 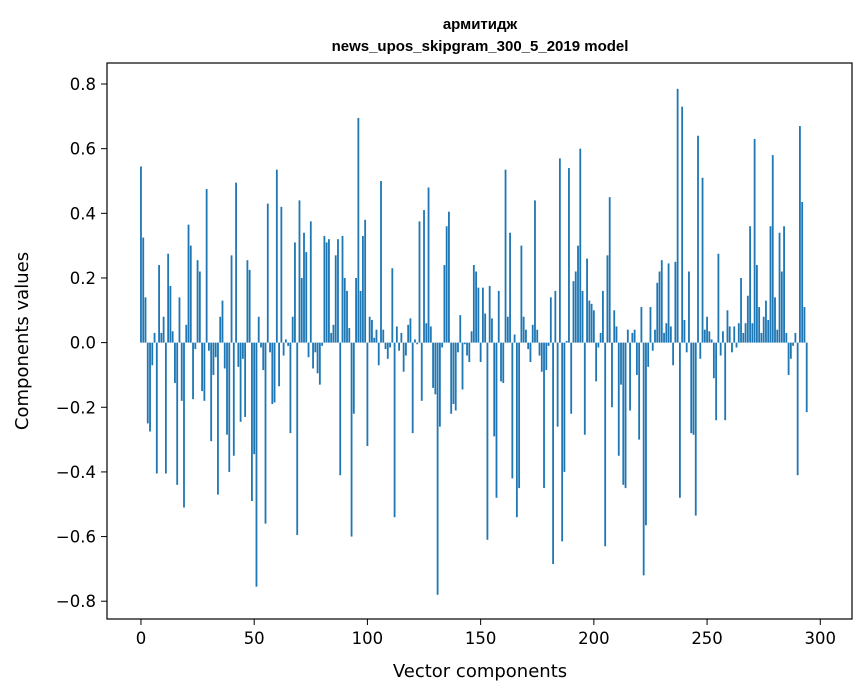 What do you see at coordinates (821, 638) in the screenshot?
I see `x-tick-label: 300` at bounding box center [821, 638].